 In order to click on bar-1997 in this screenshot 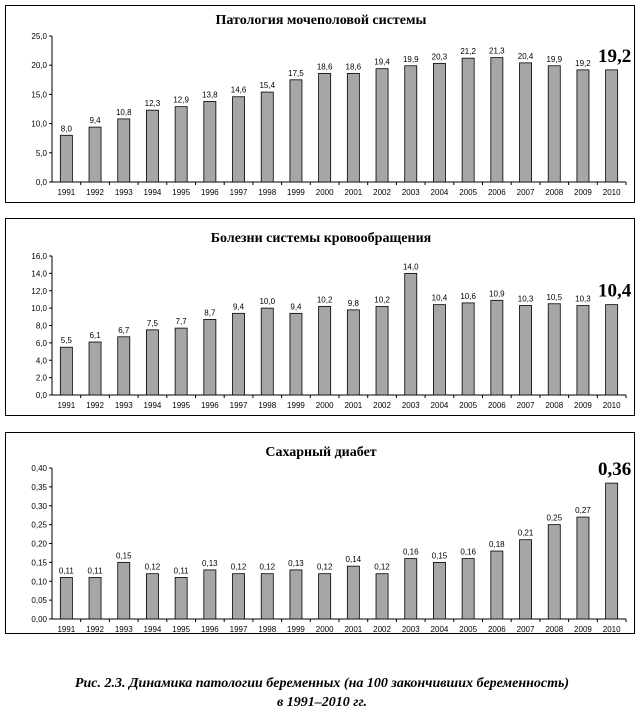, I will do `click(238, 354)`.